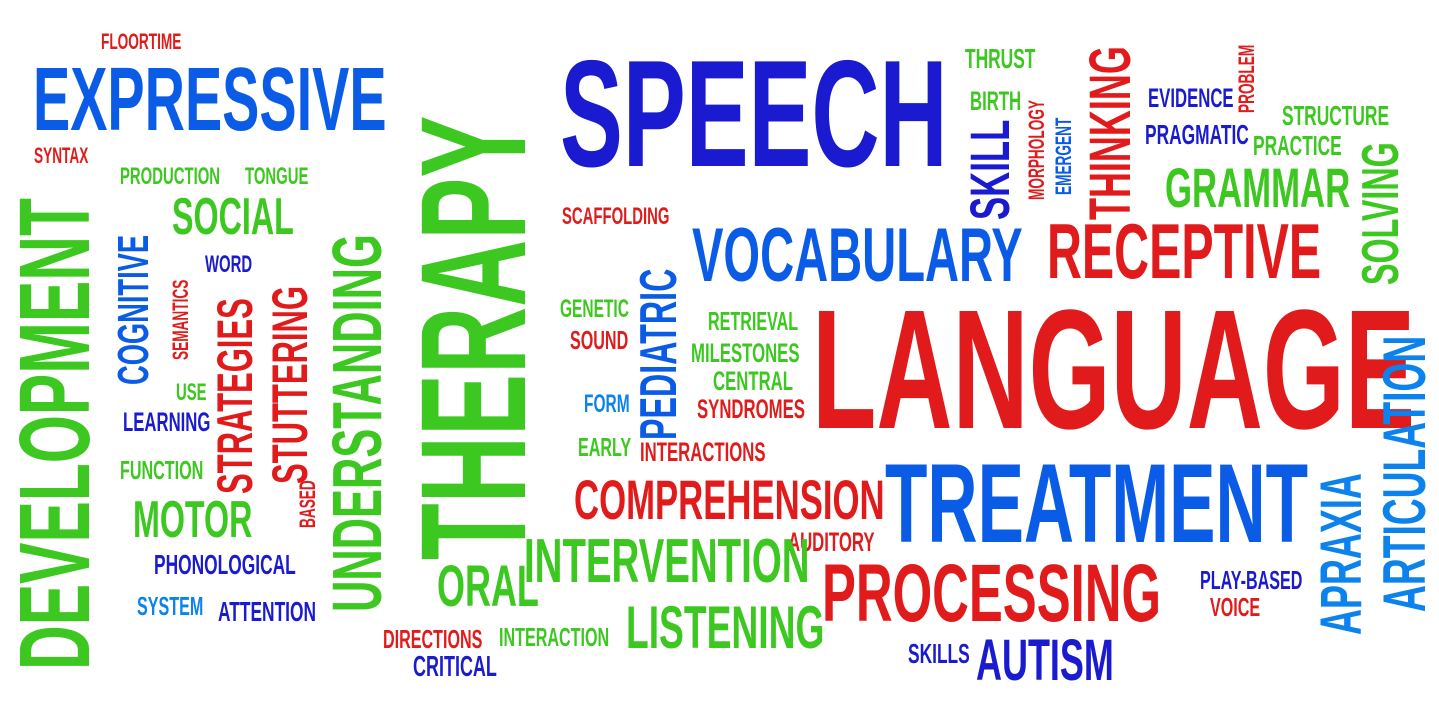  I want to click on word-pediatric: PEDIATRIC, so click(659, 354).